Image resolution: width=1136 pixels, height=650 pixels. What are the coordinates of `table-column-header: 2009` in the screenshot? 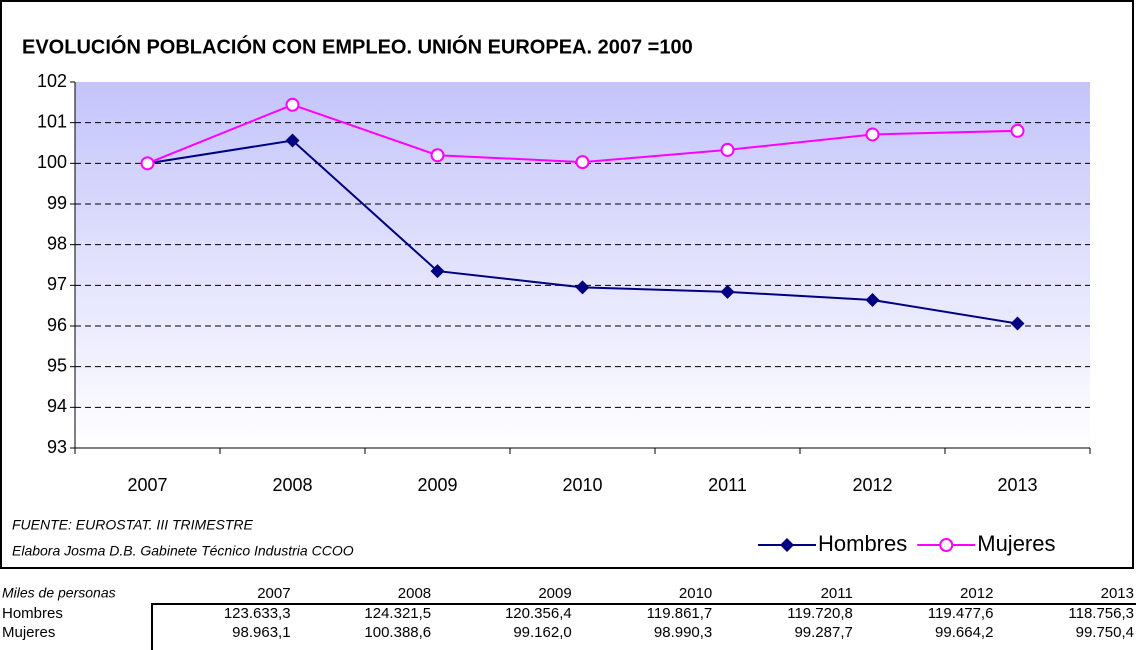 It's located at (554, 593).